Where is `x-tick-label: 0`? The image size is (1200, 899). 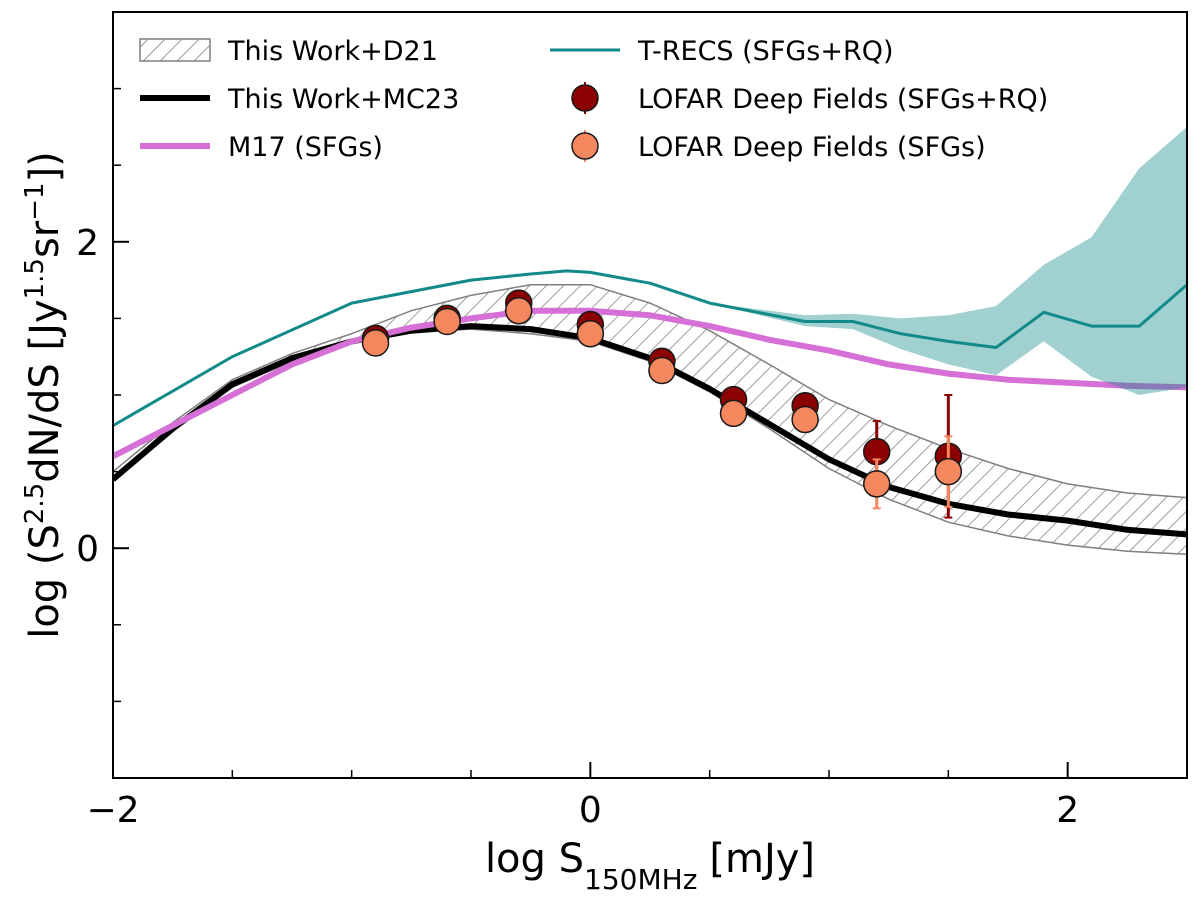 x-tick-label: 0 is located at coordinates (590, 810).